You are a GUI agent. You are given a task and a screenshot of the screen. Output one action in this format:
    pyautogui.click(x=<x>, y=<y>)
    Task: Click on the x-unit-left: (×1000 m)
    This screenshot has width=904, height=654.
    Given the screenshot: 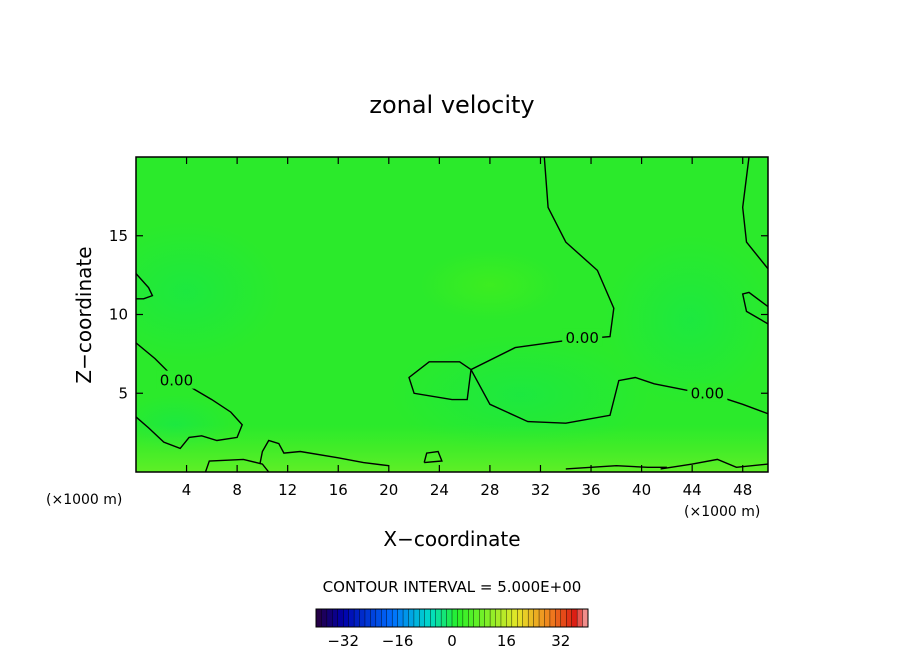 What is the action you would take?
    pyautogui.click(x=84, y=500)
    